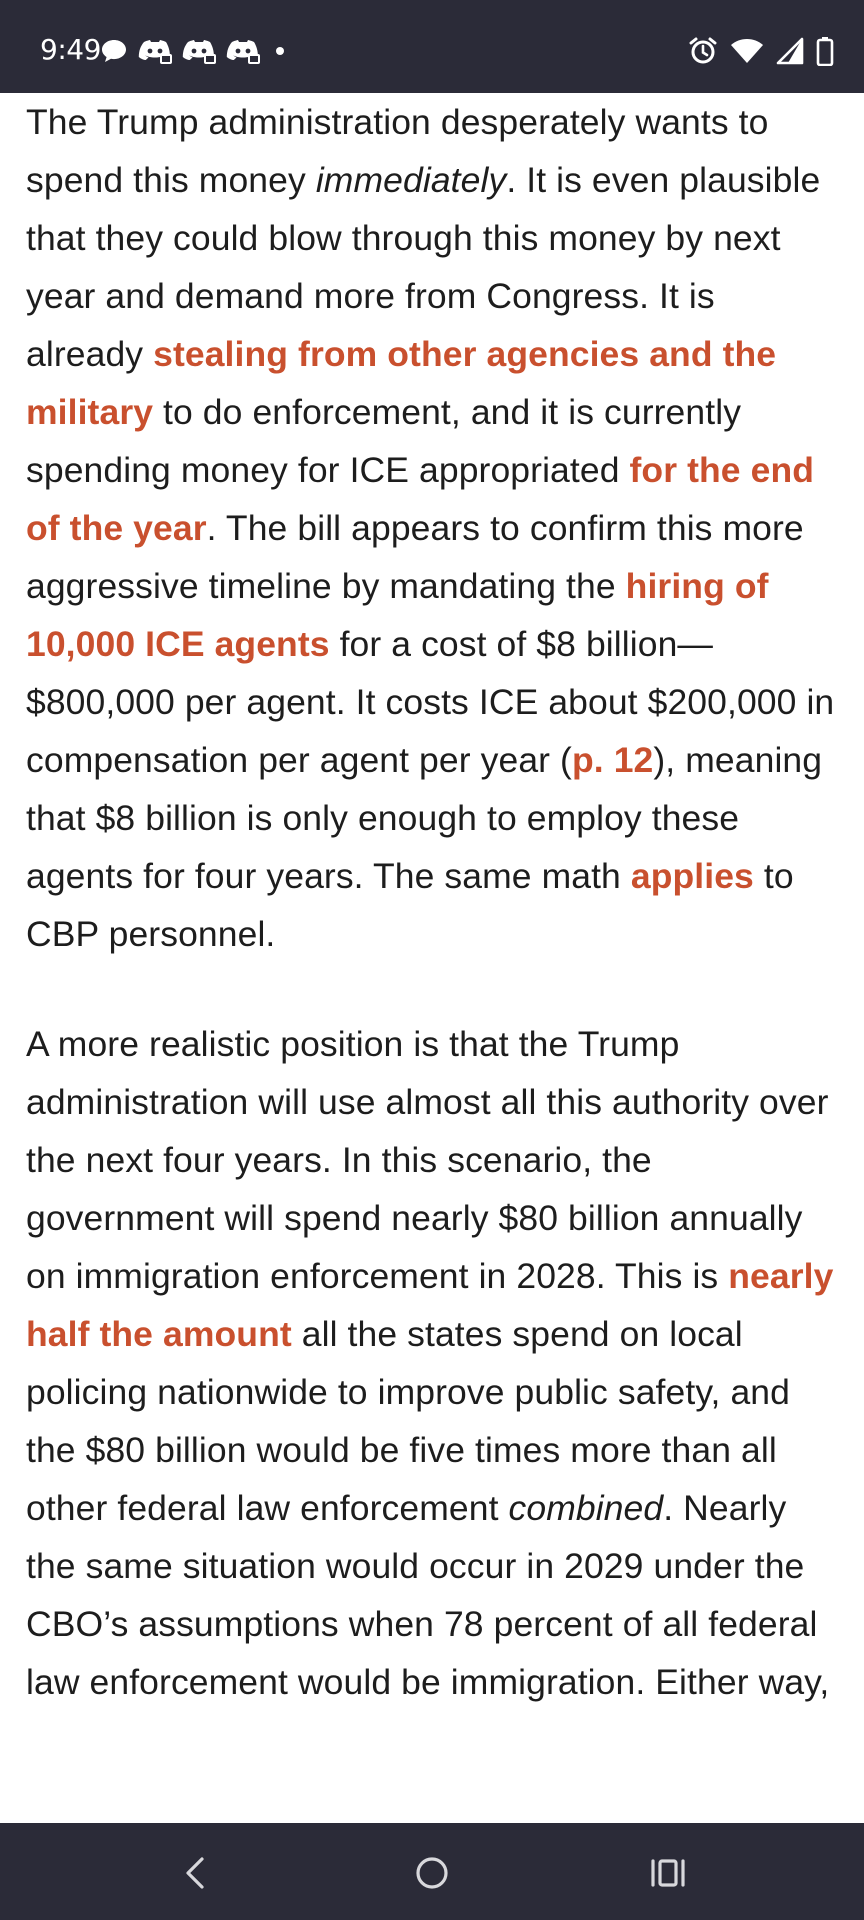 This screenshot has width=864, height=1920. What do you see at coordinates (410, 905) in the screenshot?
I see `text-run: to CBP personnel.` at bounding box center [410, 905].